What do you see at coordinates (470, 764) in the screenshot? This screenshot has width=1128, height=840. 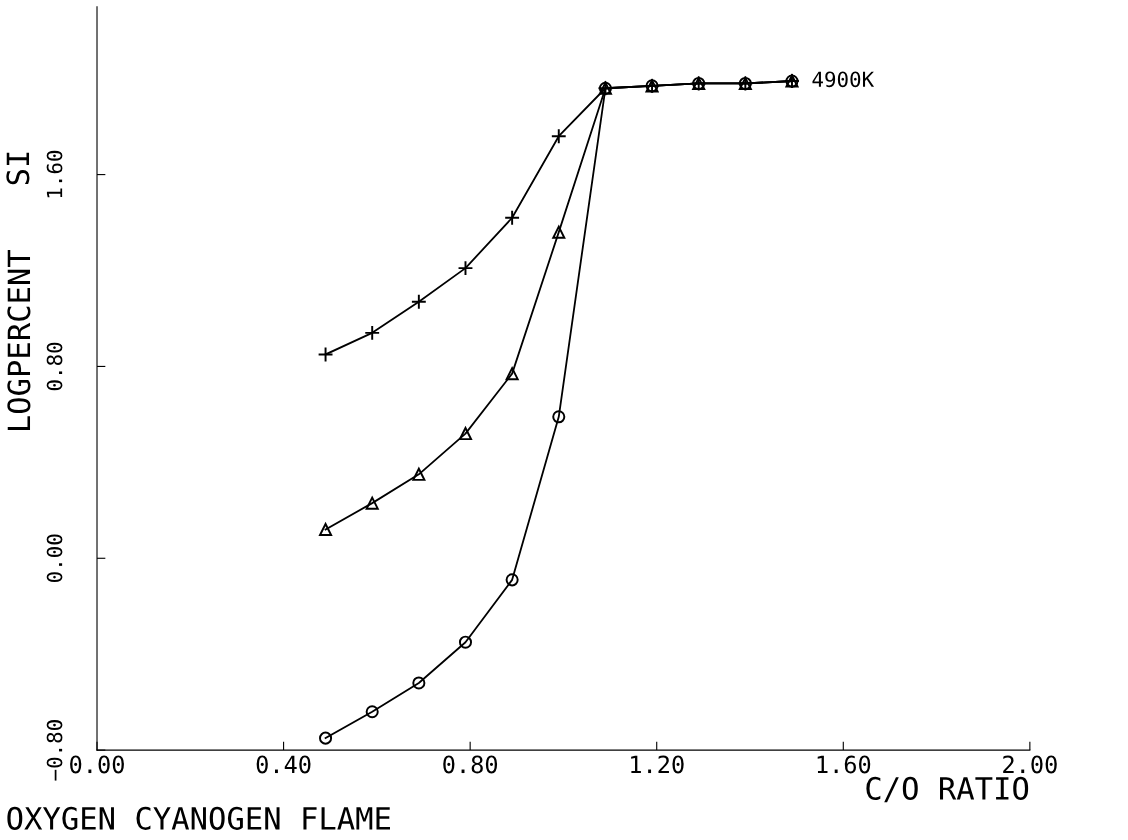 I see `x-tick-label: 0.80` at bounding box center [470, 764].